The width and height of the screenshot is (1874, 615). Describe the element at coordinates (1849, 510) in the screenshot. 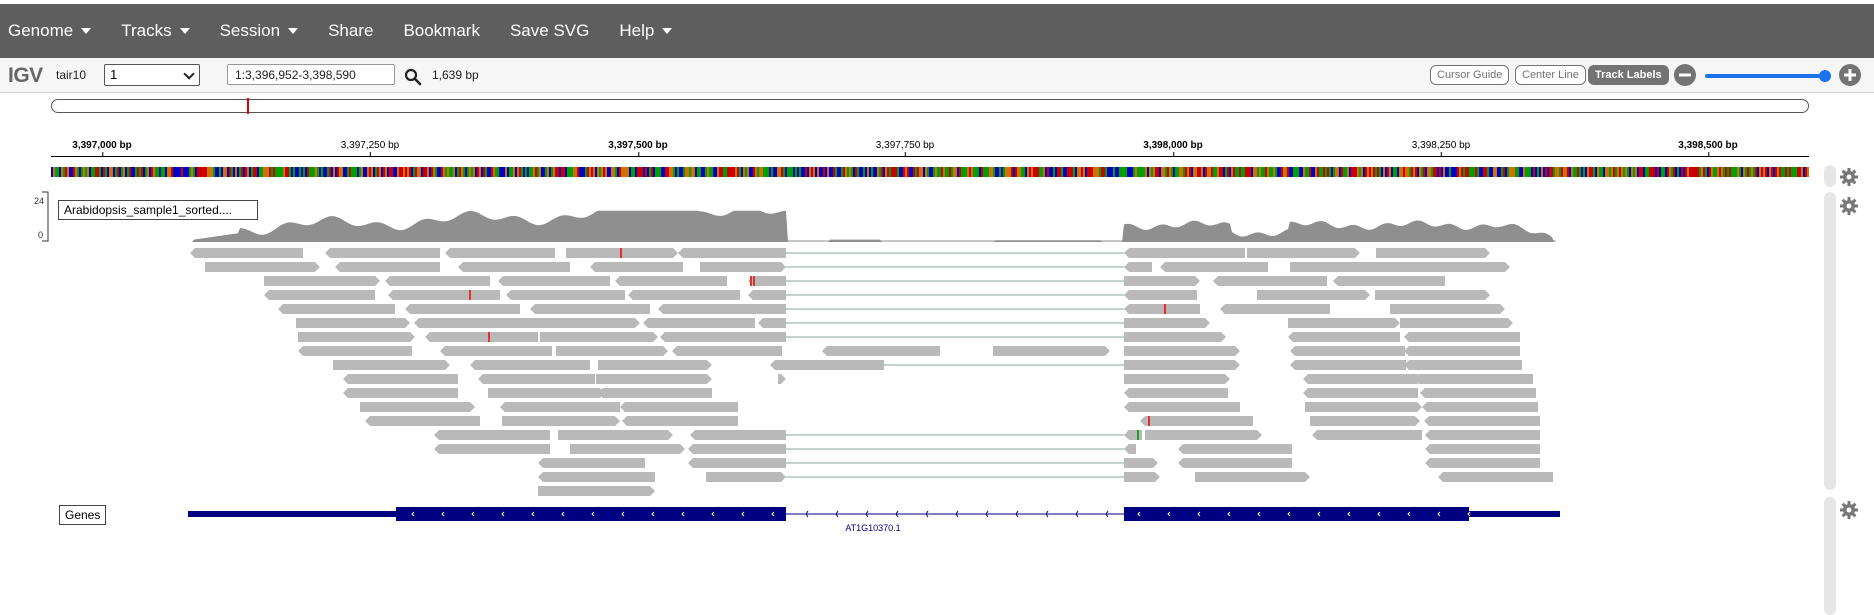

I see `genes-settings-gear-icon` at that location.